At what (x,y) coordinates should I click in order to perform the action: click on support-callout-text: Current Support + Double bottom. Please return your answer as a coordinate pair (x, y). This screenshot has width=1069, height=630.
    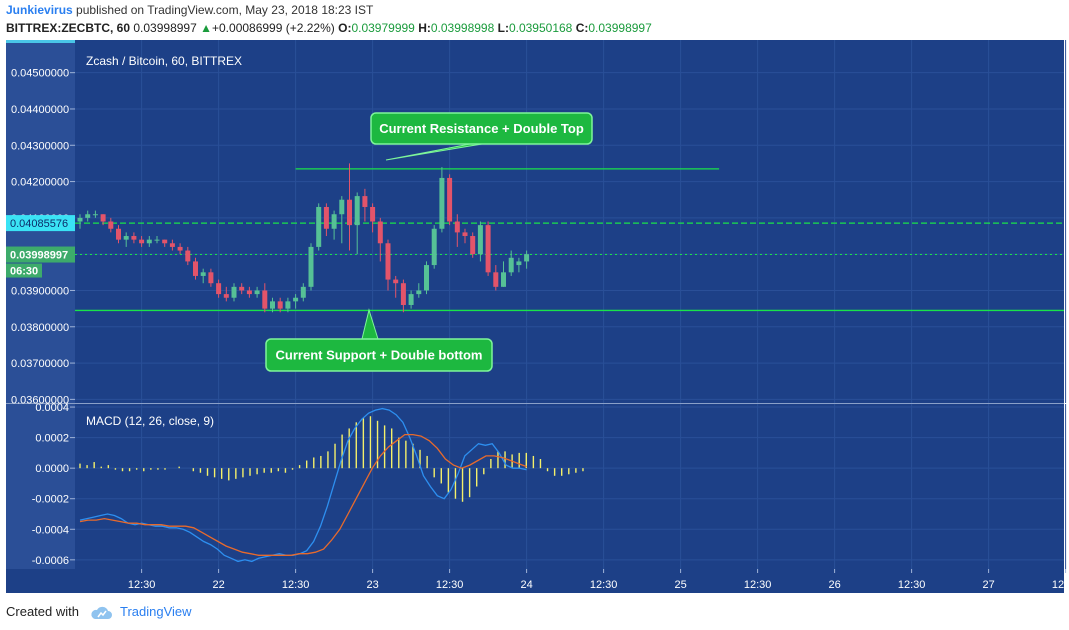
    Looking at the image, I should click on (379, 355).